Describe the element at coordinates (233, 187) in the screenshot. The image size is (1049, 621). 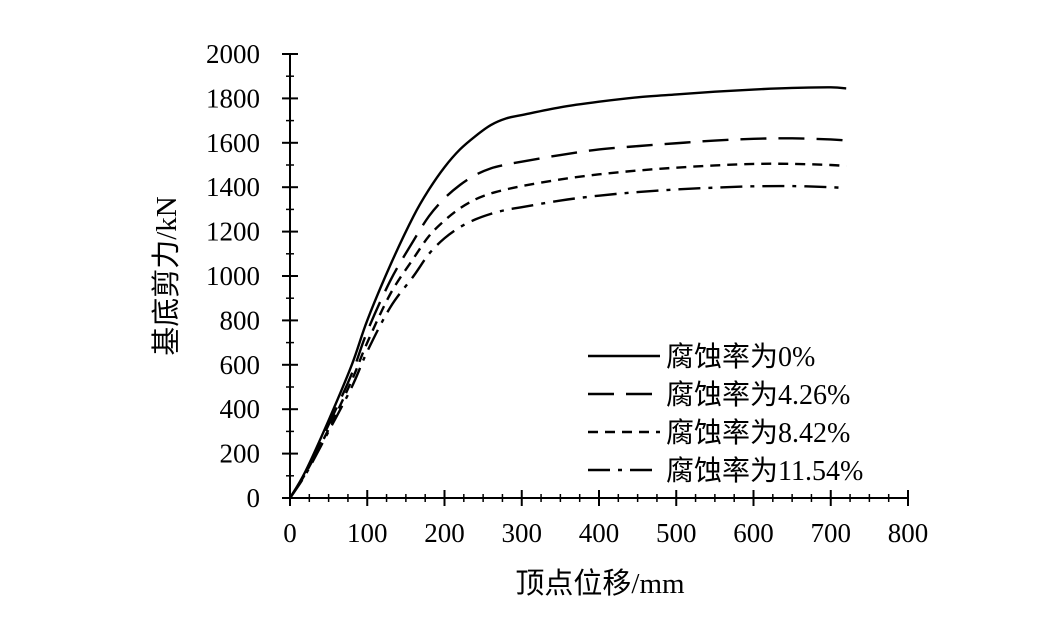
I see `y-tick-label: 1400` at that location.